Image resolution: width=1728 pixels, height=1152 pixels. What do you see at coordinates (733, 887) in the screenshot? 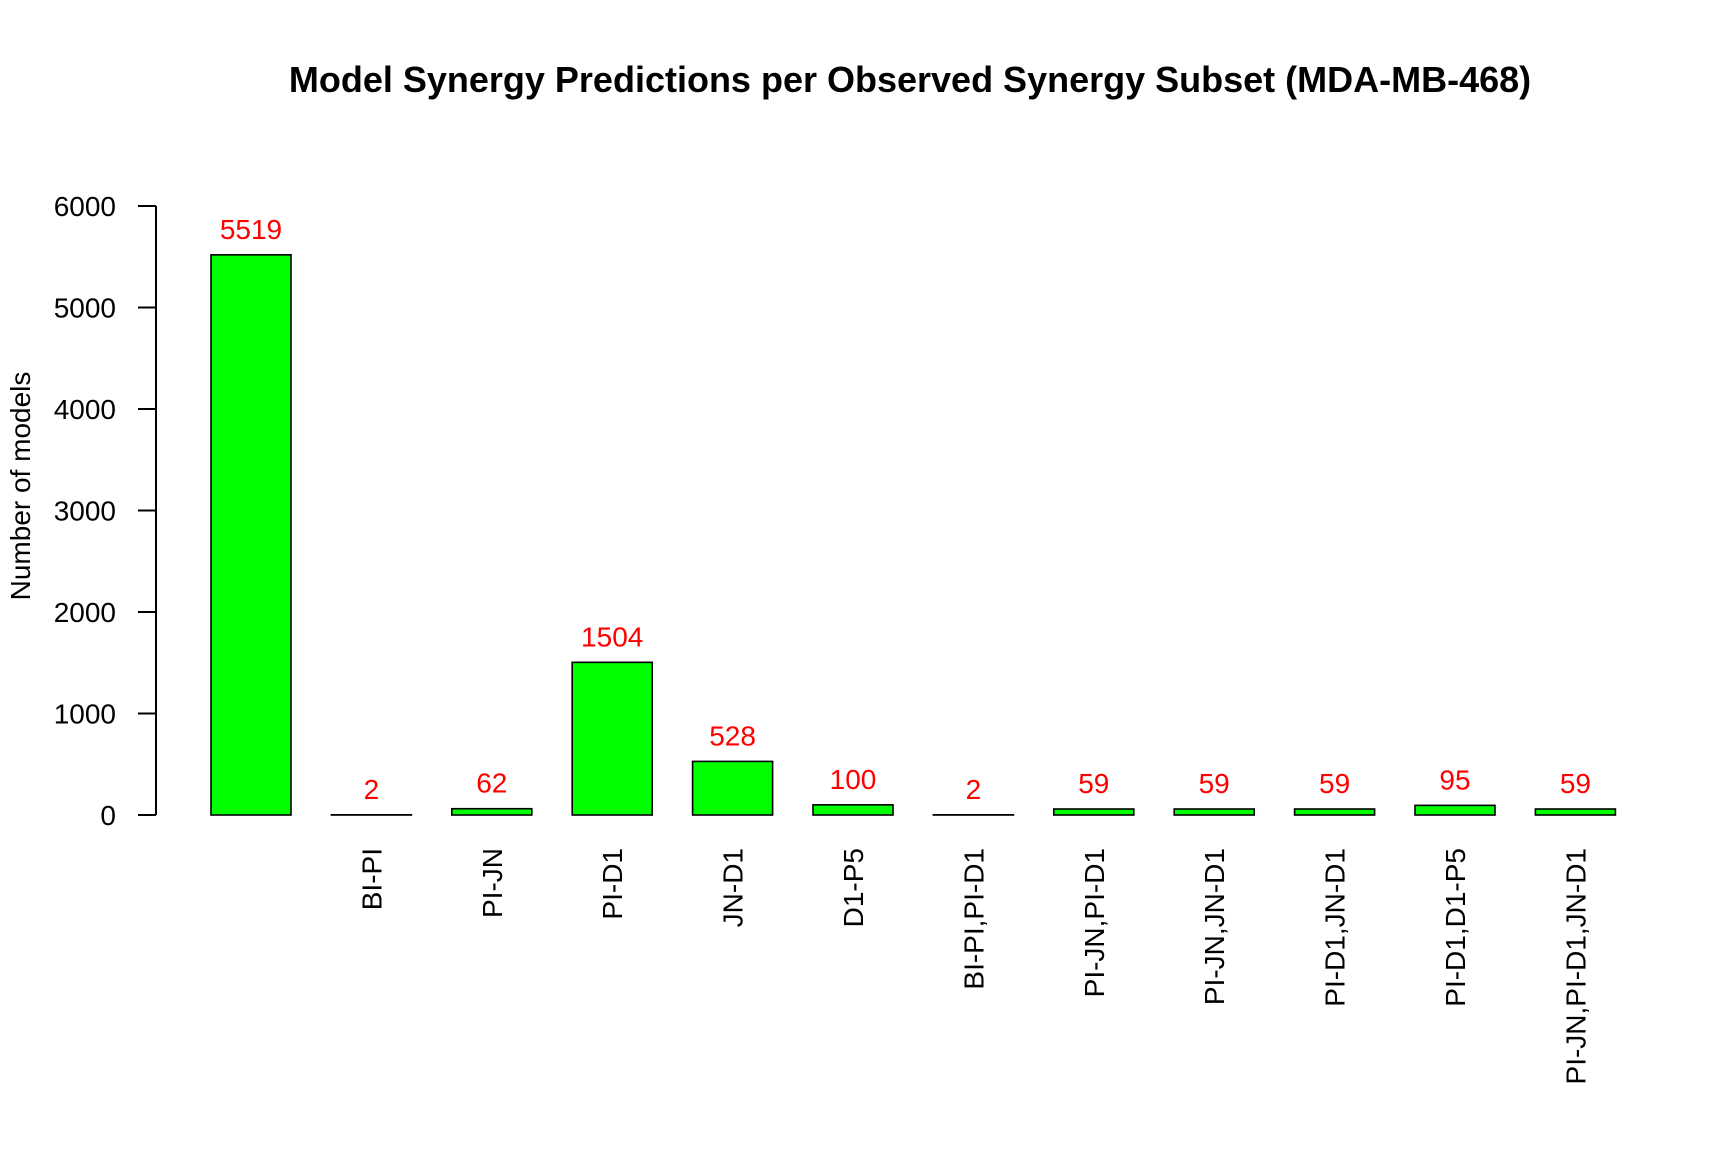
I see `x-tick-label: JN-D1` at bounding box center [733, 887].